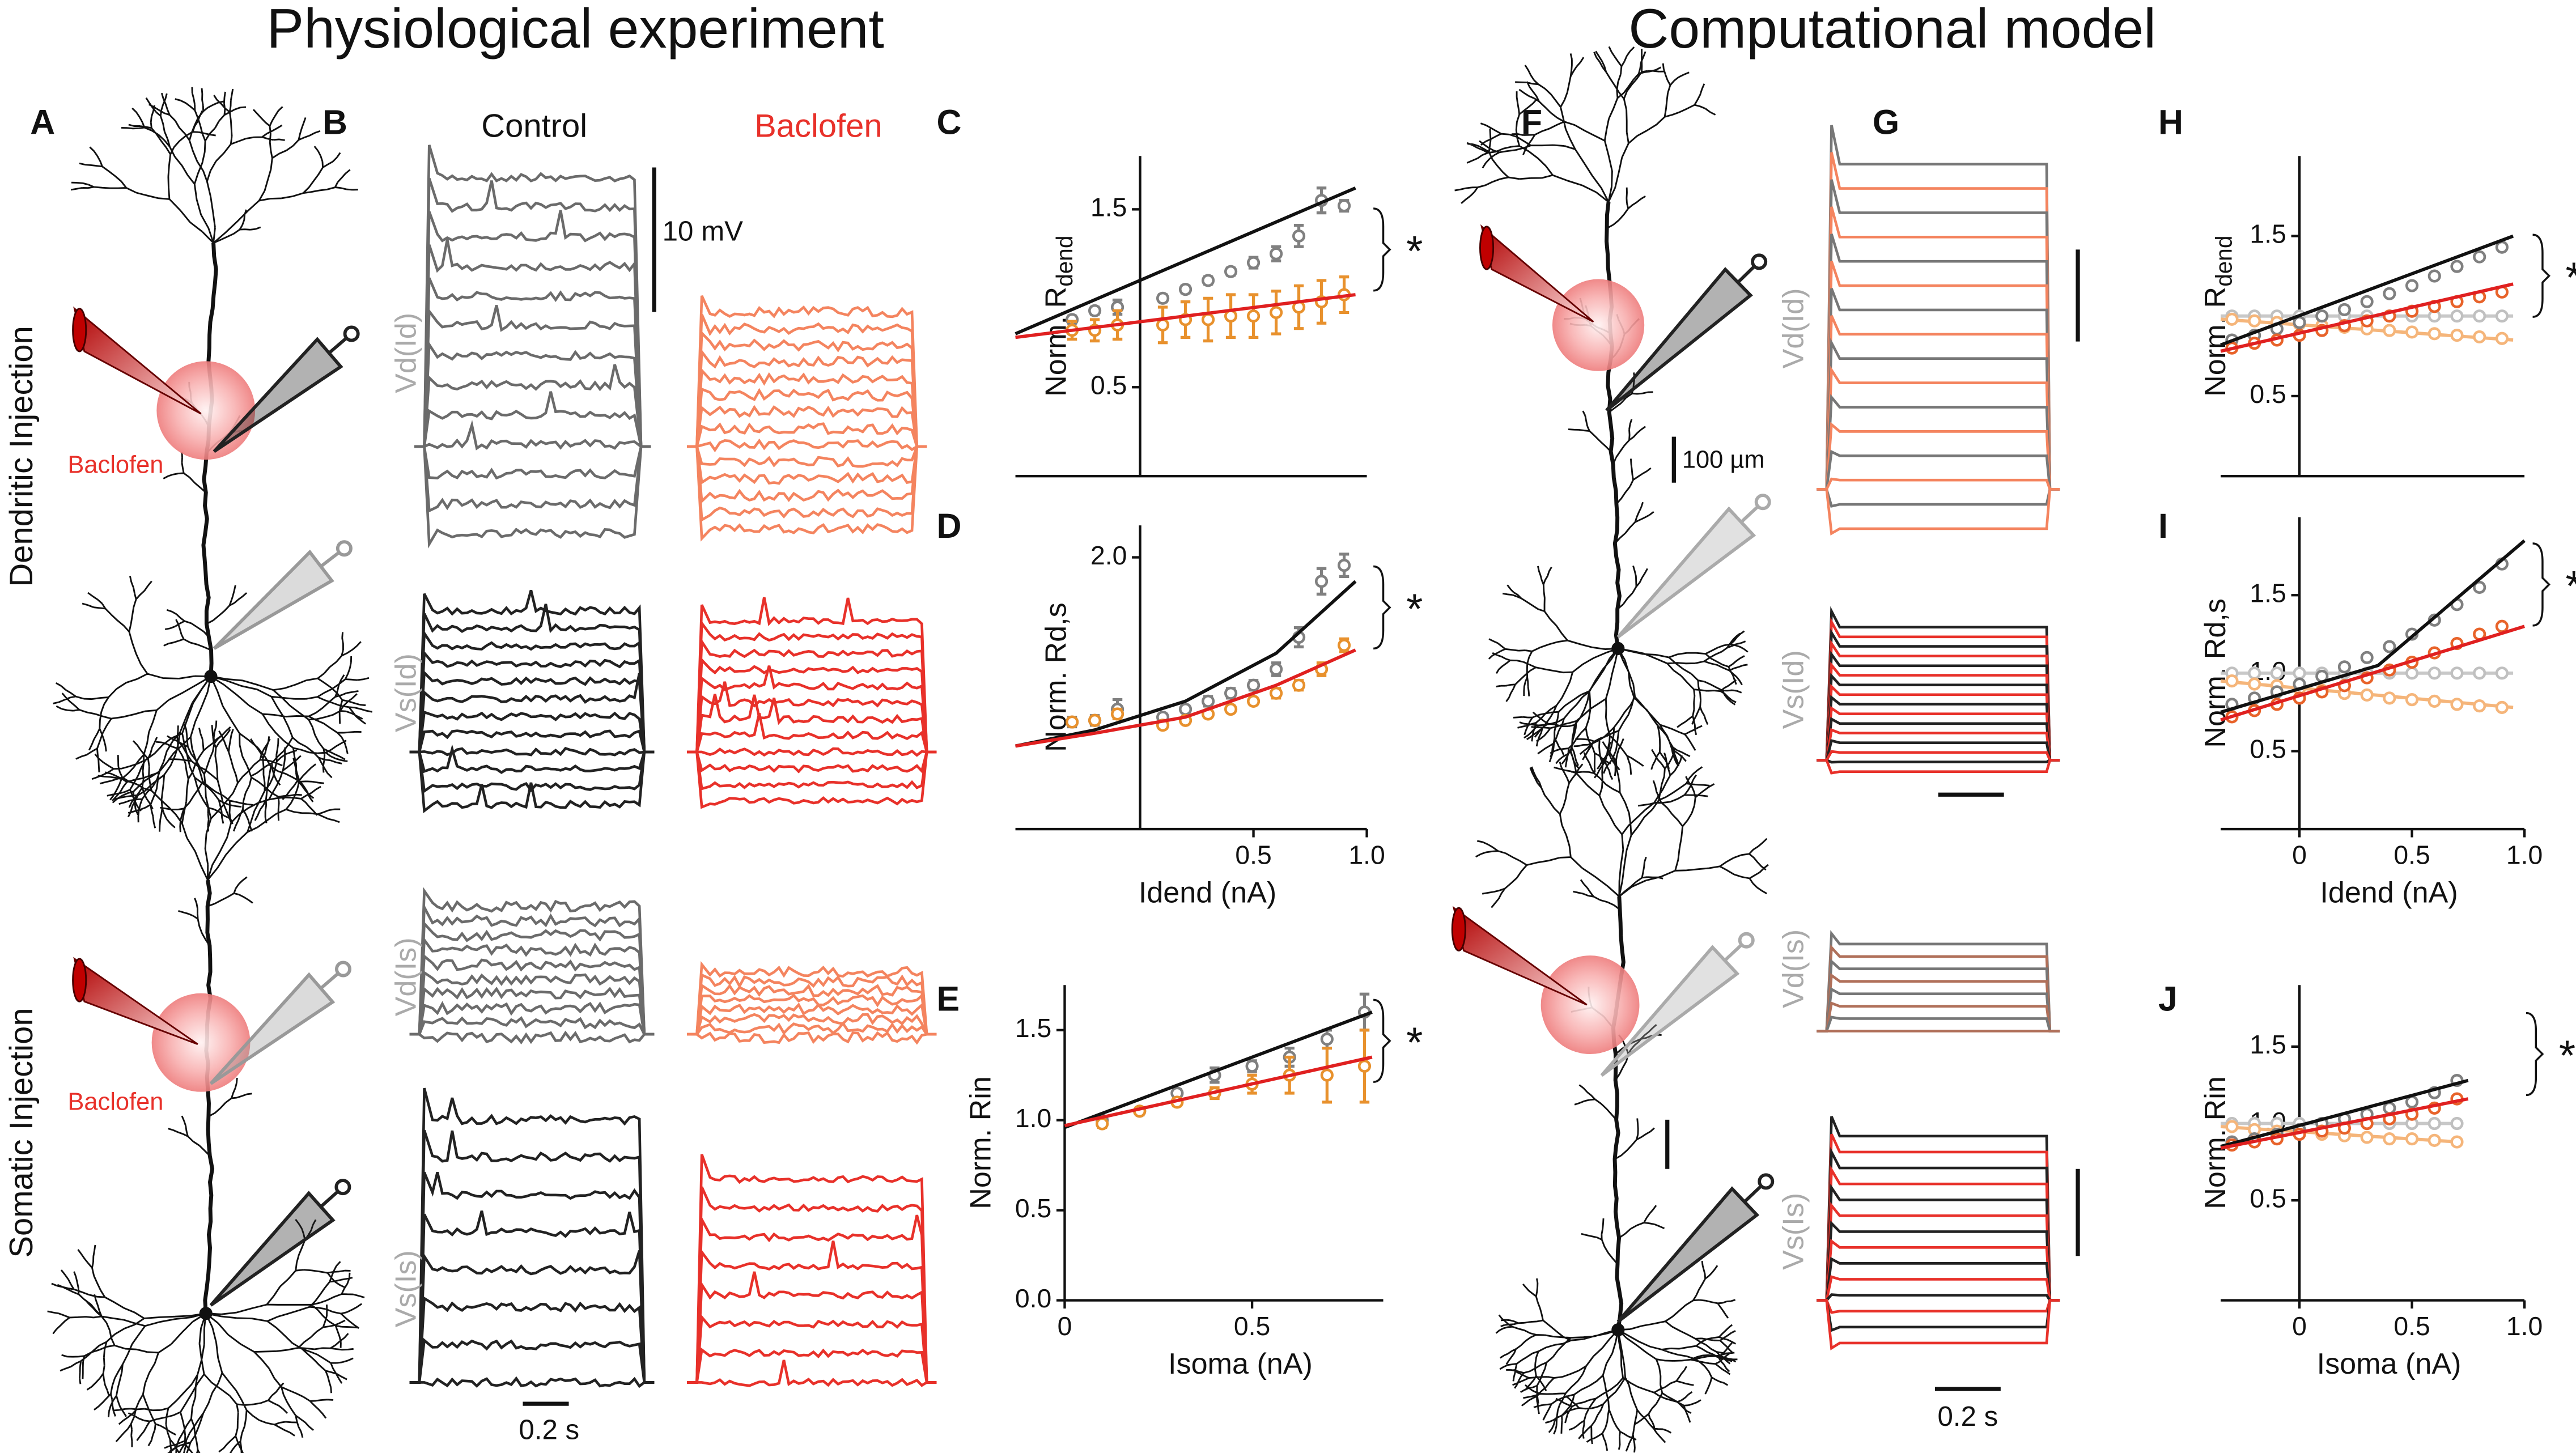 The width and height of the screenshot is (2576, 1453). Describe the element at coordinates (405, 353) in the screenshot. I see `trace-label: Vd(Id)` at that location.